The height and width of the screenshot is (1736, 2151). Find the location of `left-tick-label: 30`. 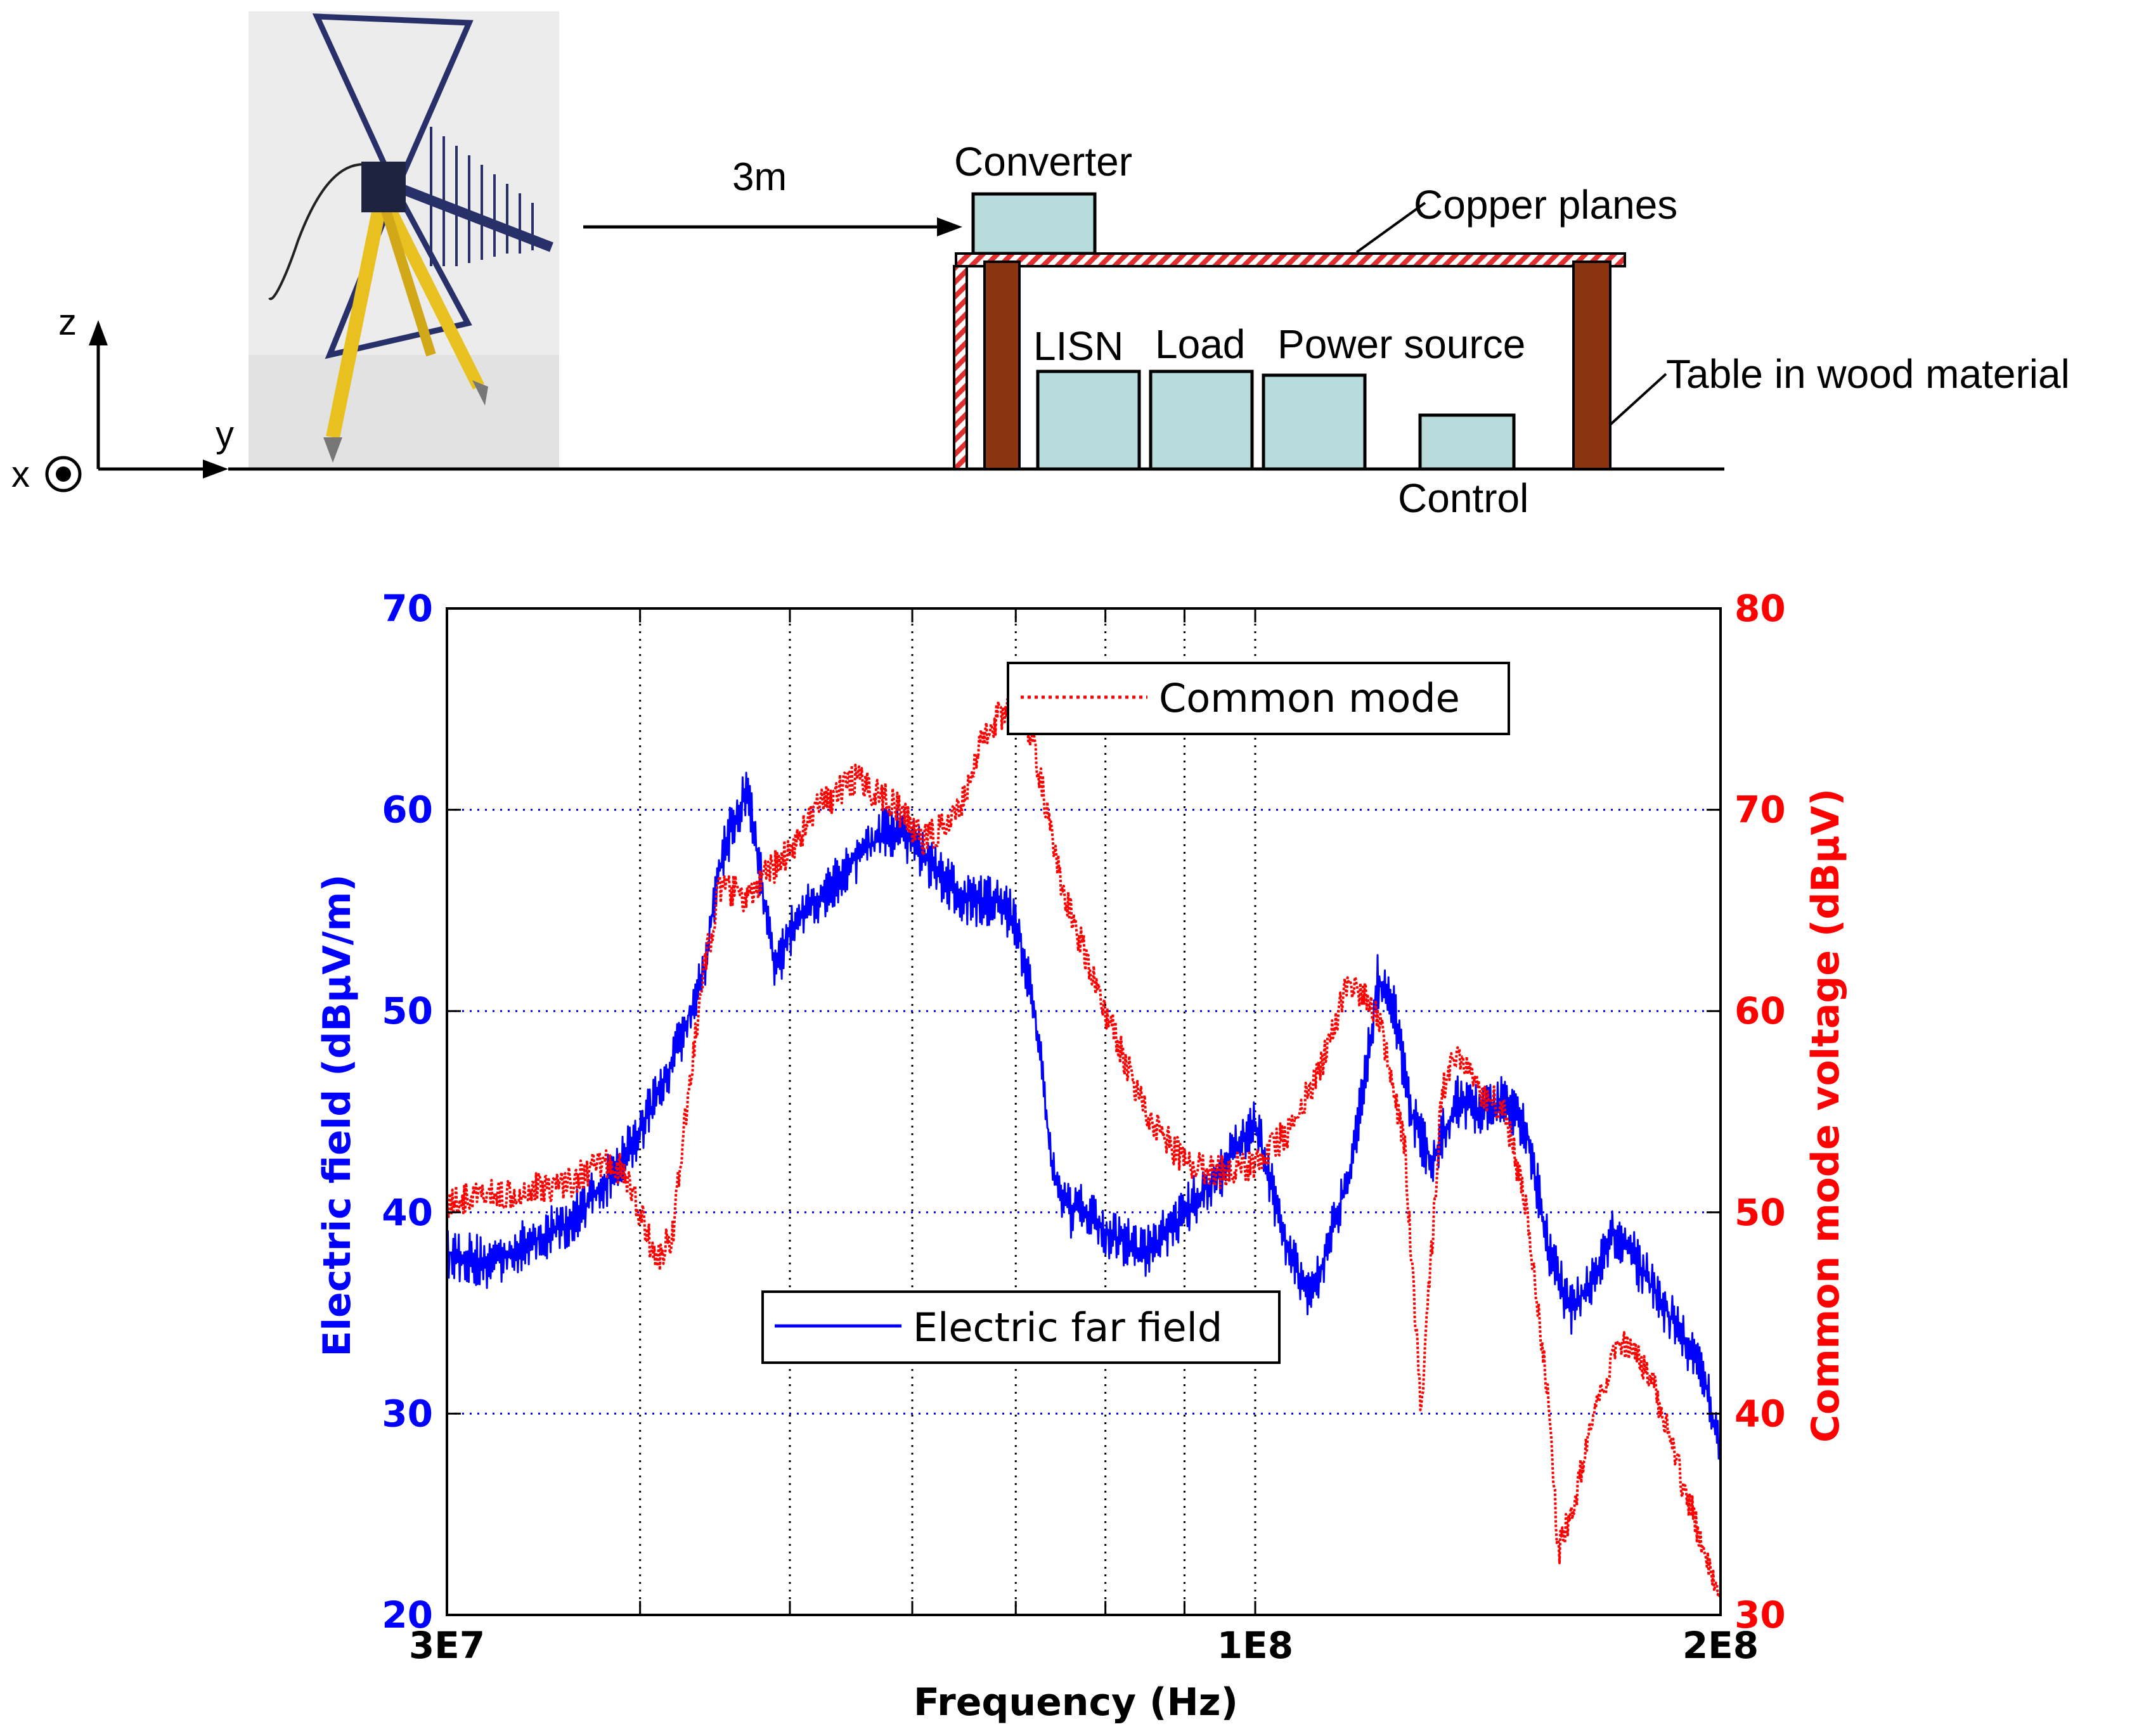

left-tick-label: 30 is located at coordinates (408, 1413).